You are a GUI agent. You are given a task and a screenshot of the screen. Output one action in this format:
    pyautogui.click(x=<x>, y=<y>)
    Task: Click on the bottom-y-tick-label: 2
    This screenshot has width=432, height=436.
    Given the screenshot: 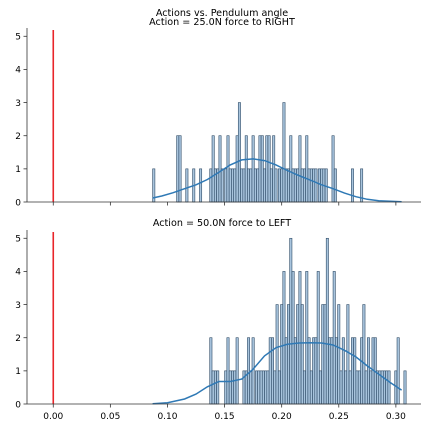 What is the action you would take?
    pyautogui.click(x=18, y=339)
    